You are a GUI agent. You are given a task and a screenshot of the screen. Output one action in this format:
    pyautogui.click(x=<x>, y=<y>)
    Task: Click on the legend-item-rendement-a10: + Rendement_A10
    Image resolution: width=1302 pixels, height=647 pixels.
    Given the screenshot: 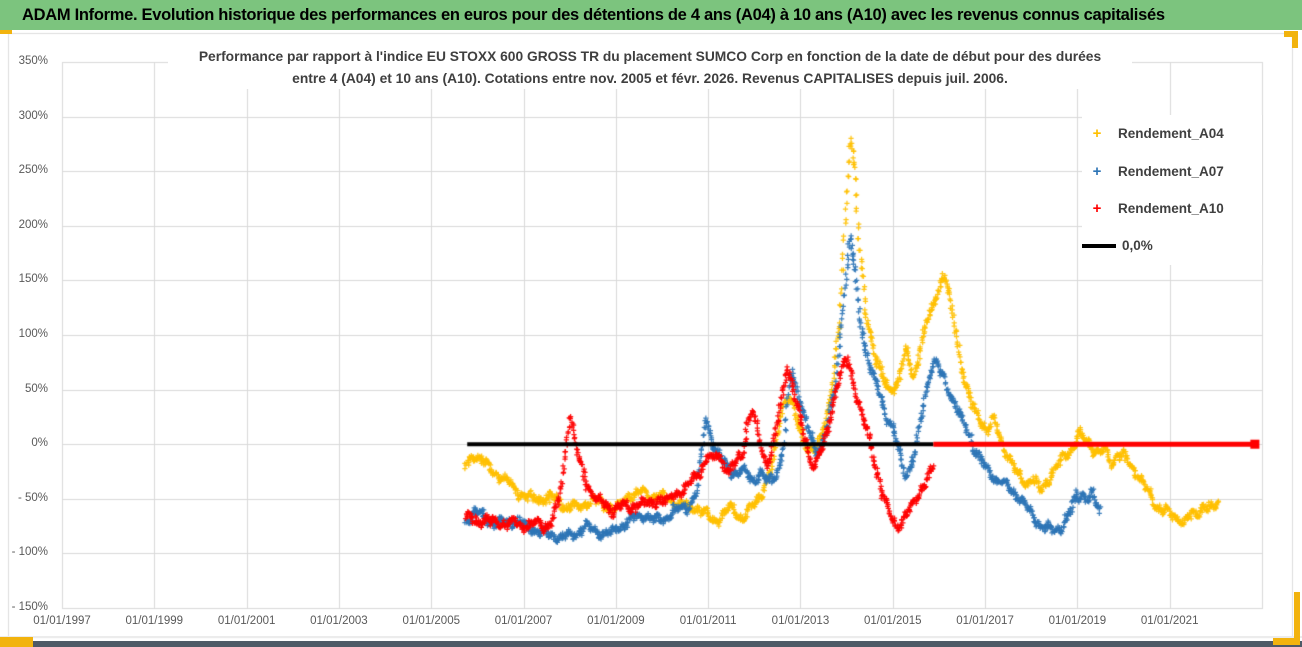 What is the action you would take?
    pyautogui.click(x=1172, y=208)
    